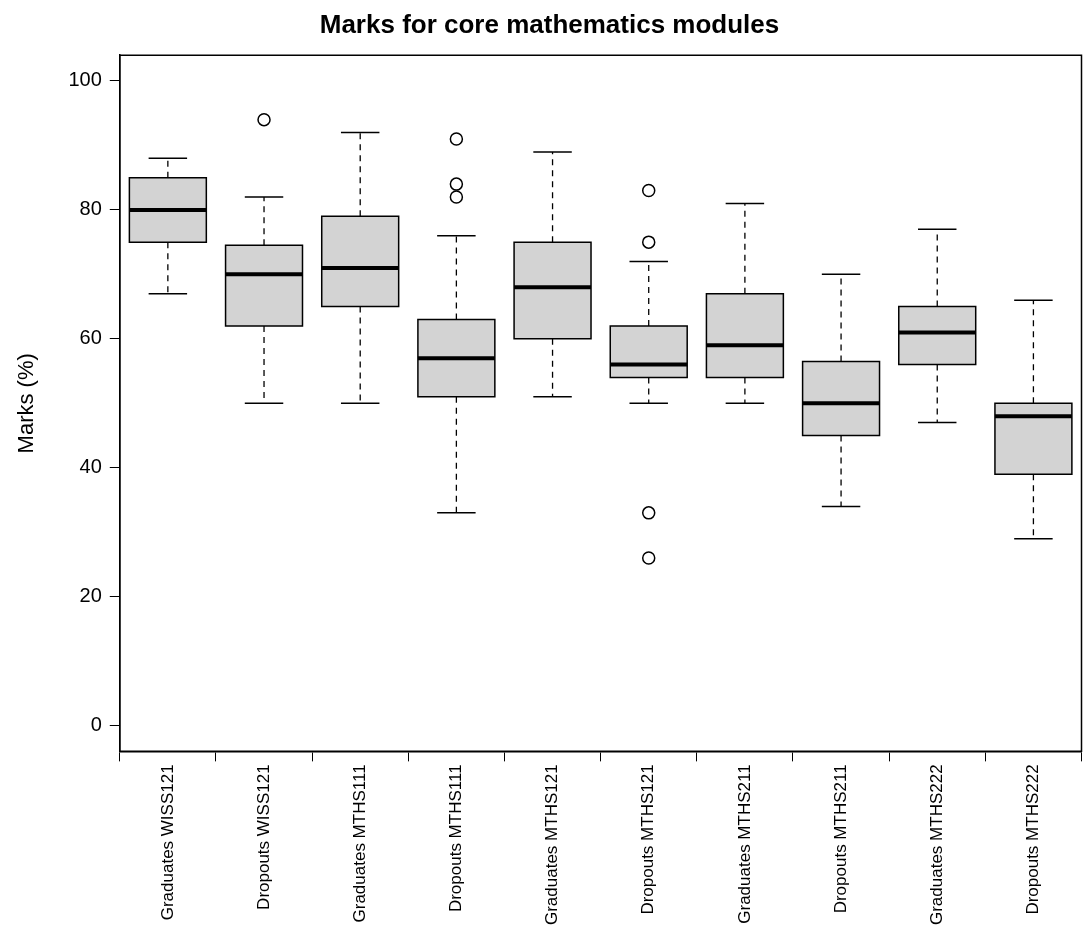 The width and height of the screenshot is (1089, 932). I want to click on y-tick-label: 0, so click(96, 724).